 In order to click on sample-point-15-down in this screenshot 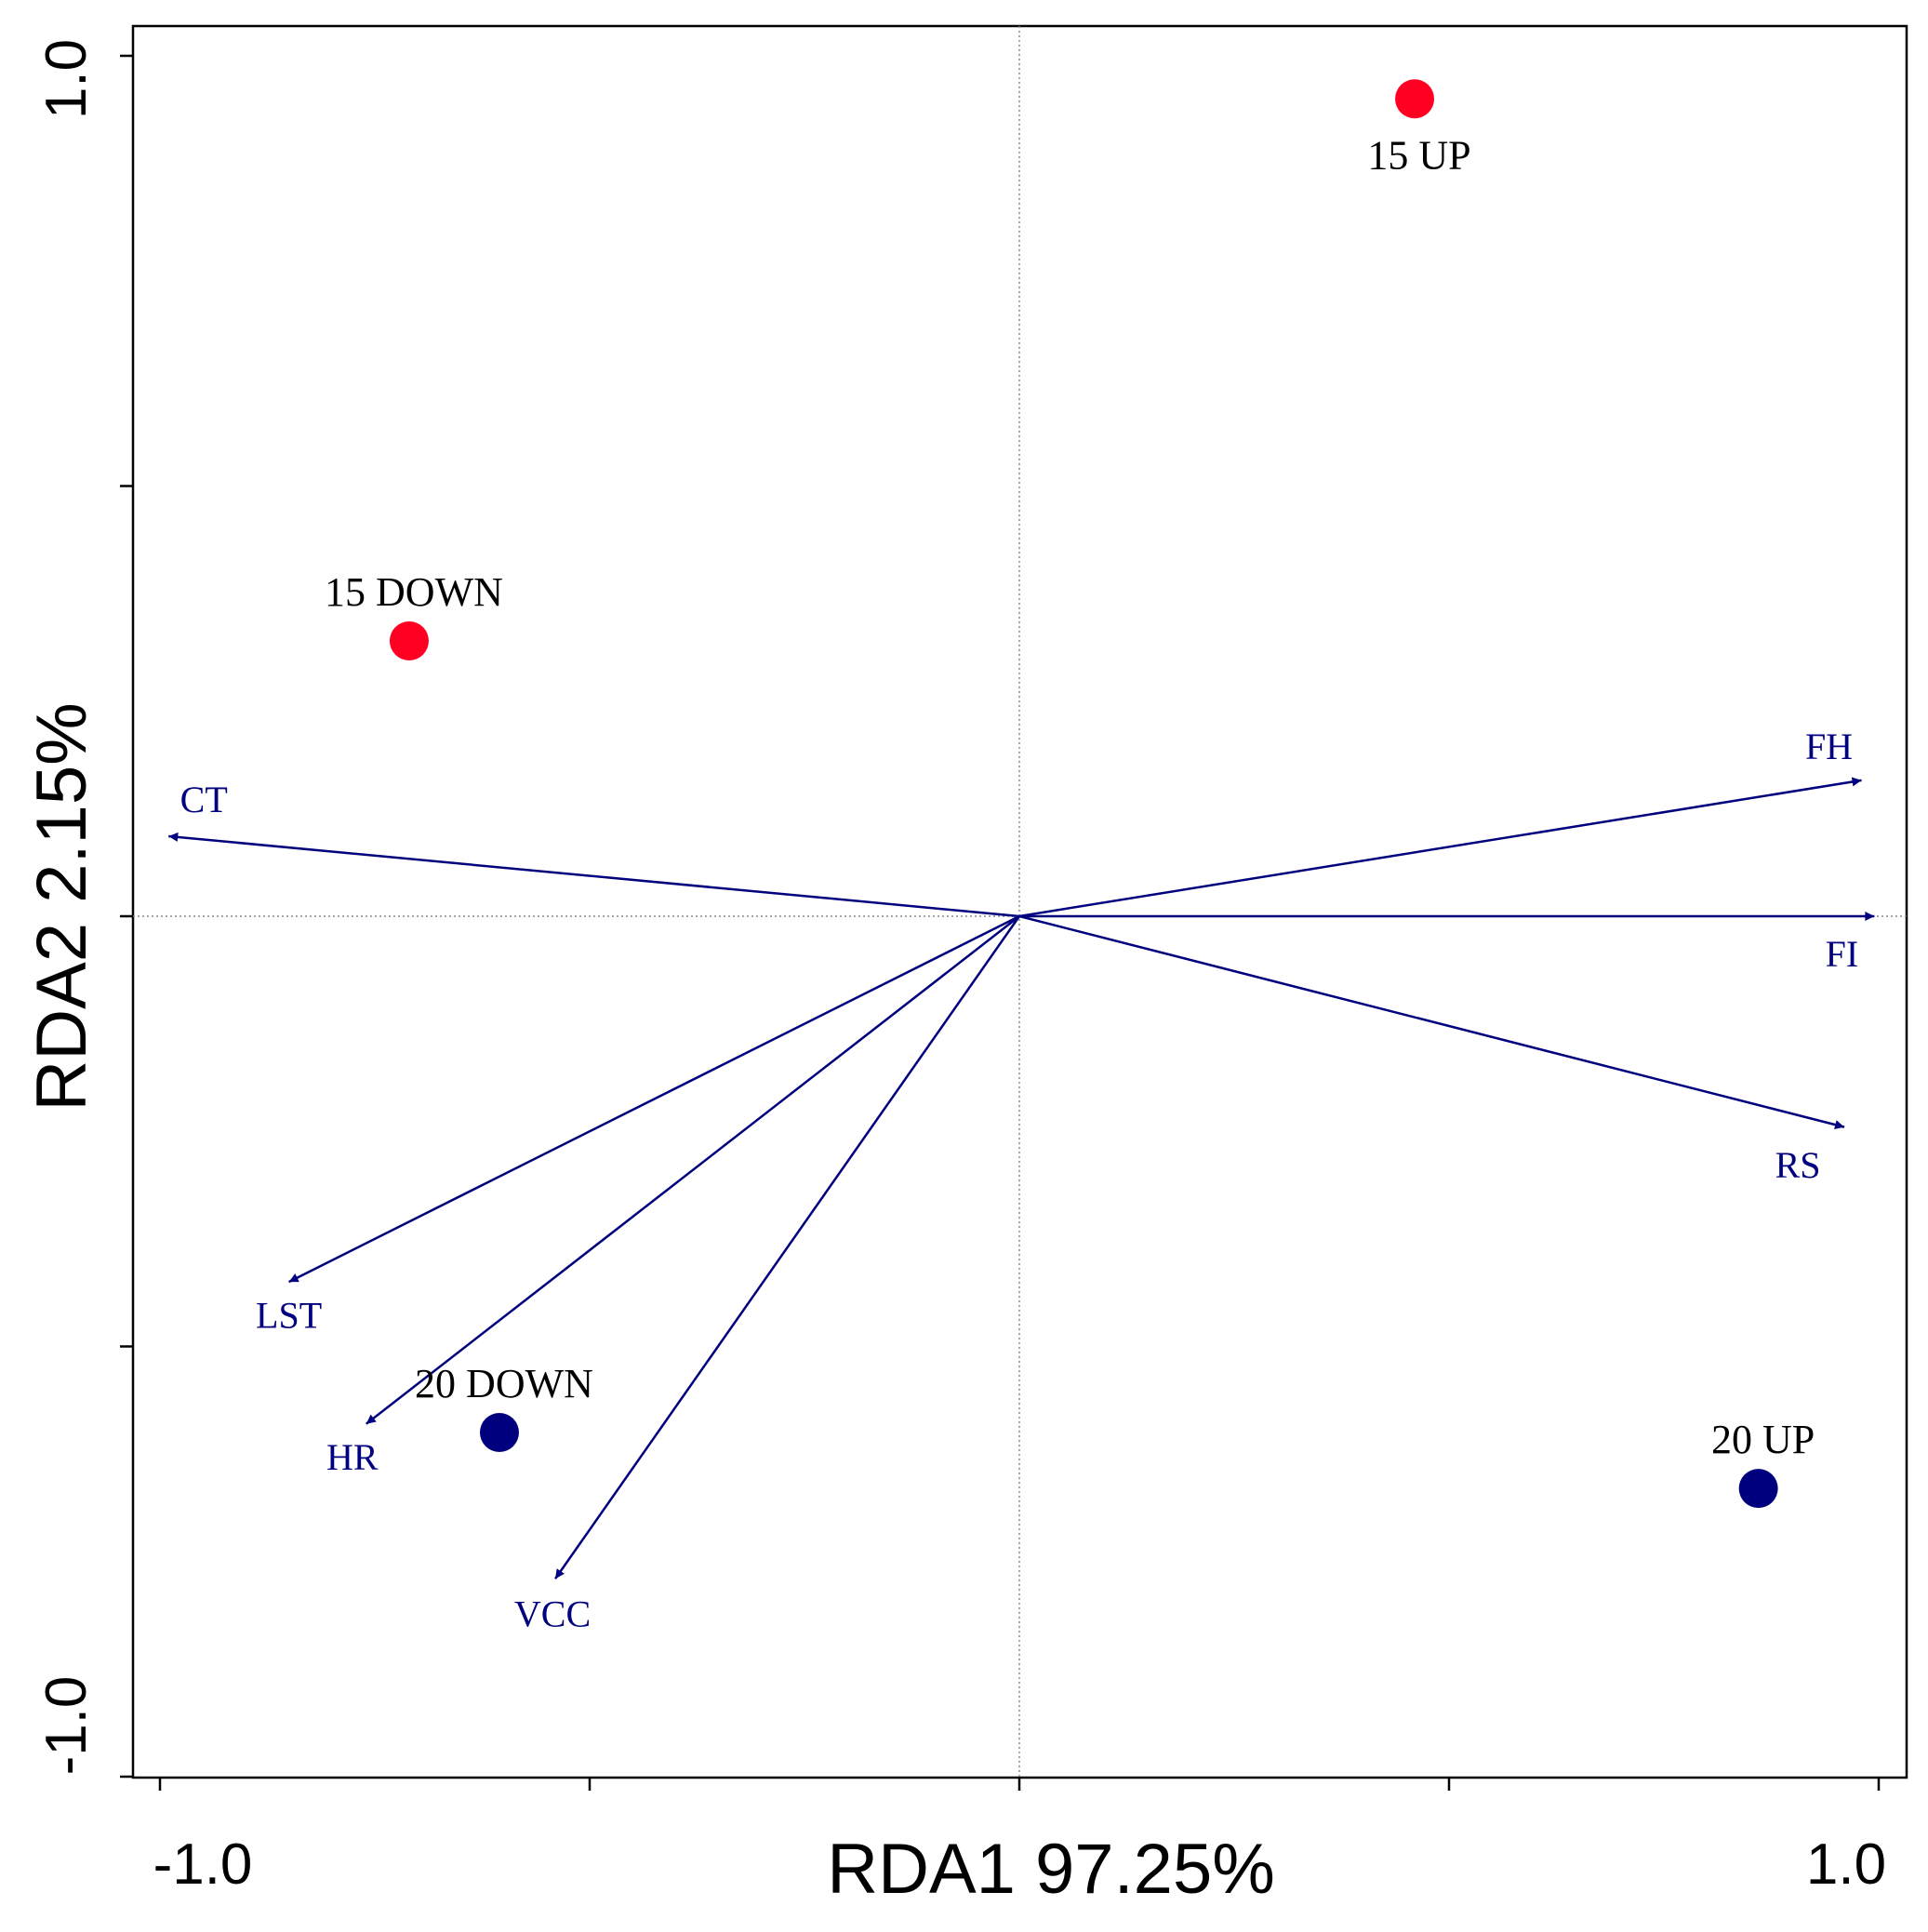, I will do `click(409, 640)`.